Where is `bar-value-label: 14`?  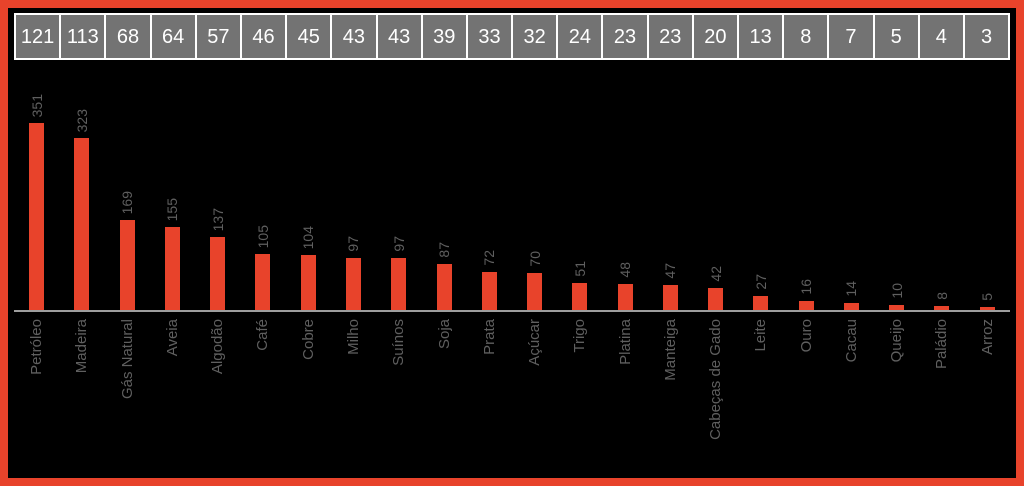
bar-value-label: 14 is located at coordinates (851, 289).